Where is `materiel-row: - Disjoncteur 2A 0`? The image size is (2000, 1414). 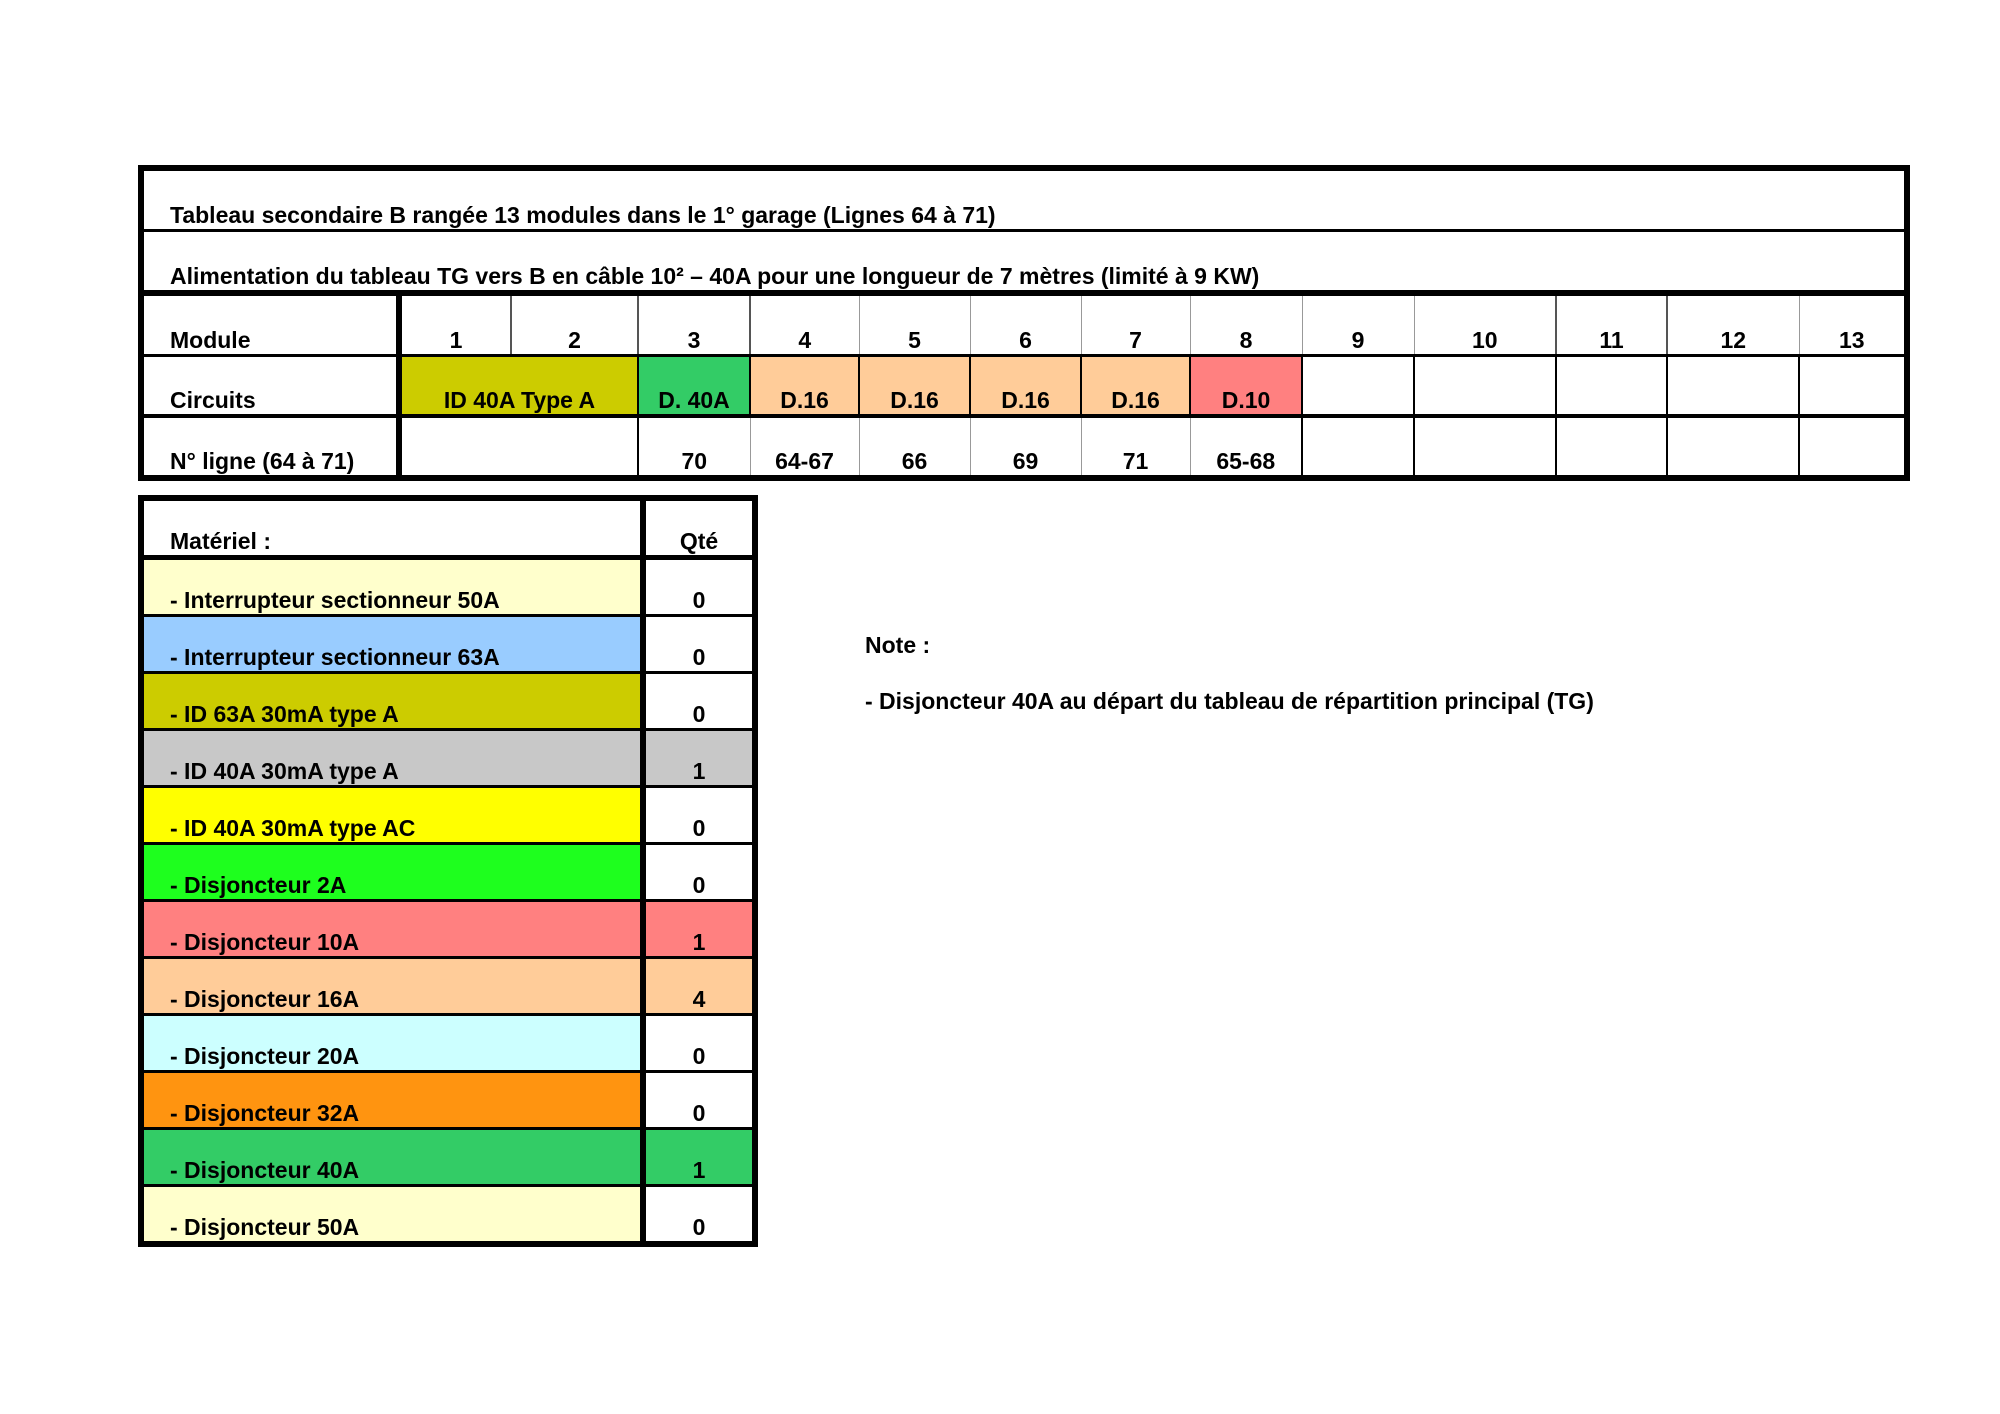 materiel-row: - Disjoncteur 2A 0 is located at coordinates (448, 872).